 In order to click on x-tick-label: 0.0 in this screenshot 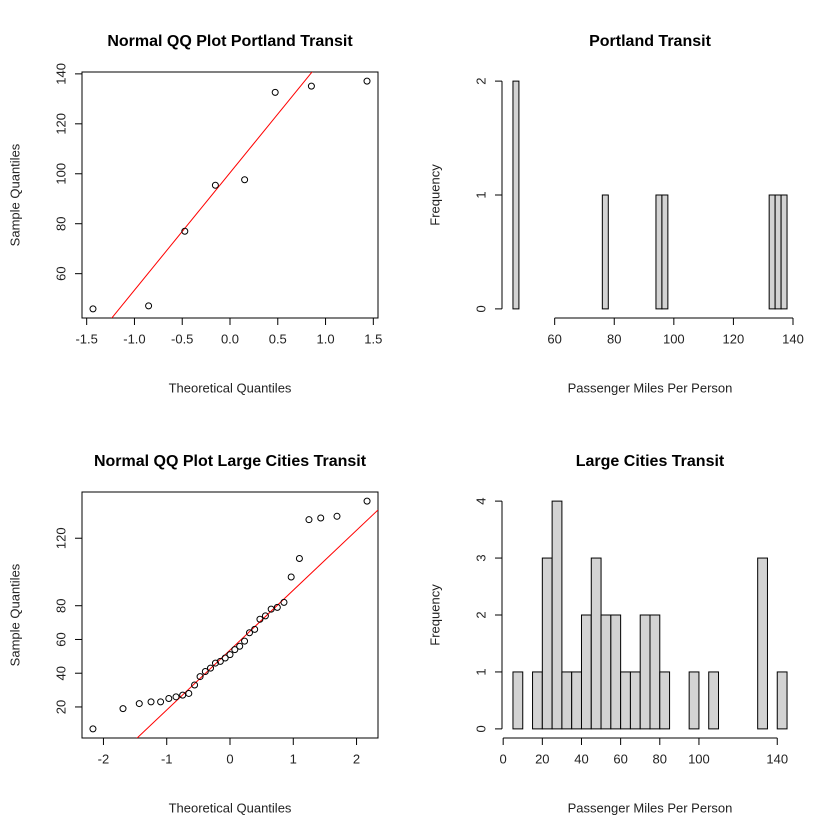, I will do `click(230, 338)`.